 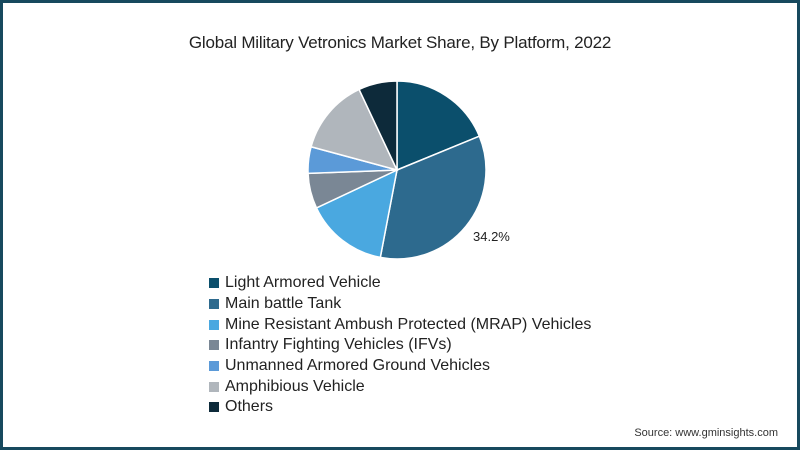 I want to click on legend-item: Light Armored Vehicle, so click(x=400, y=283).